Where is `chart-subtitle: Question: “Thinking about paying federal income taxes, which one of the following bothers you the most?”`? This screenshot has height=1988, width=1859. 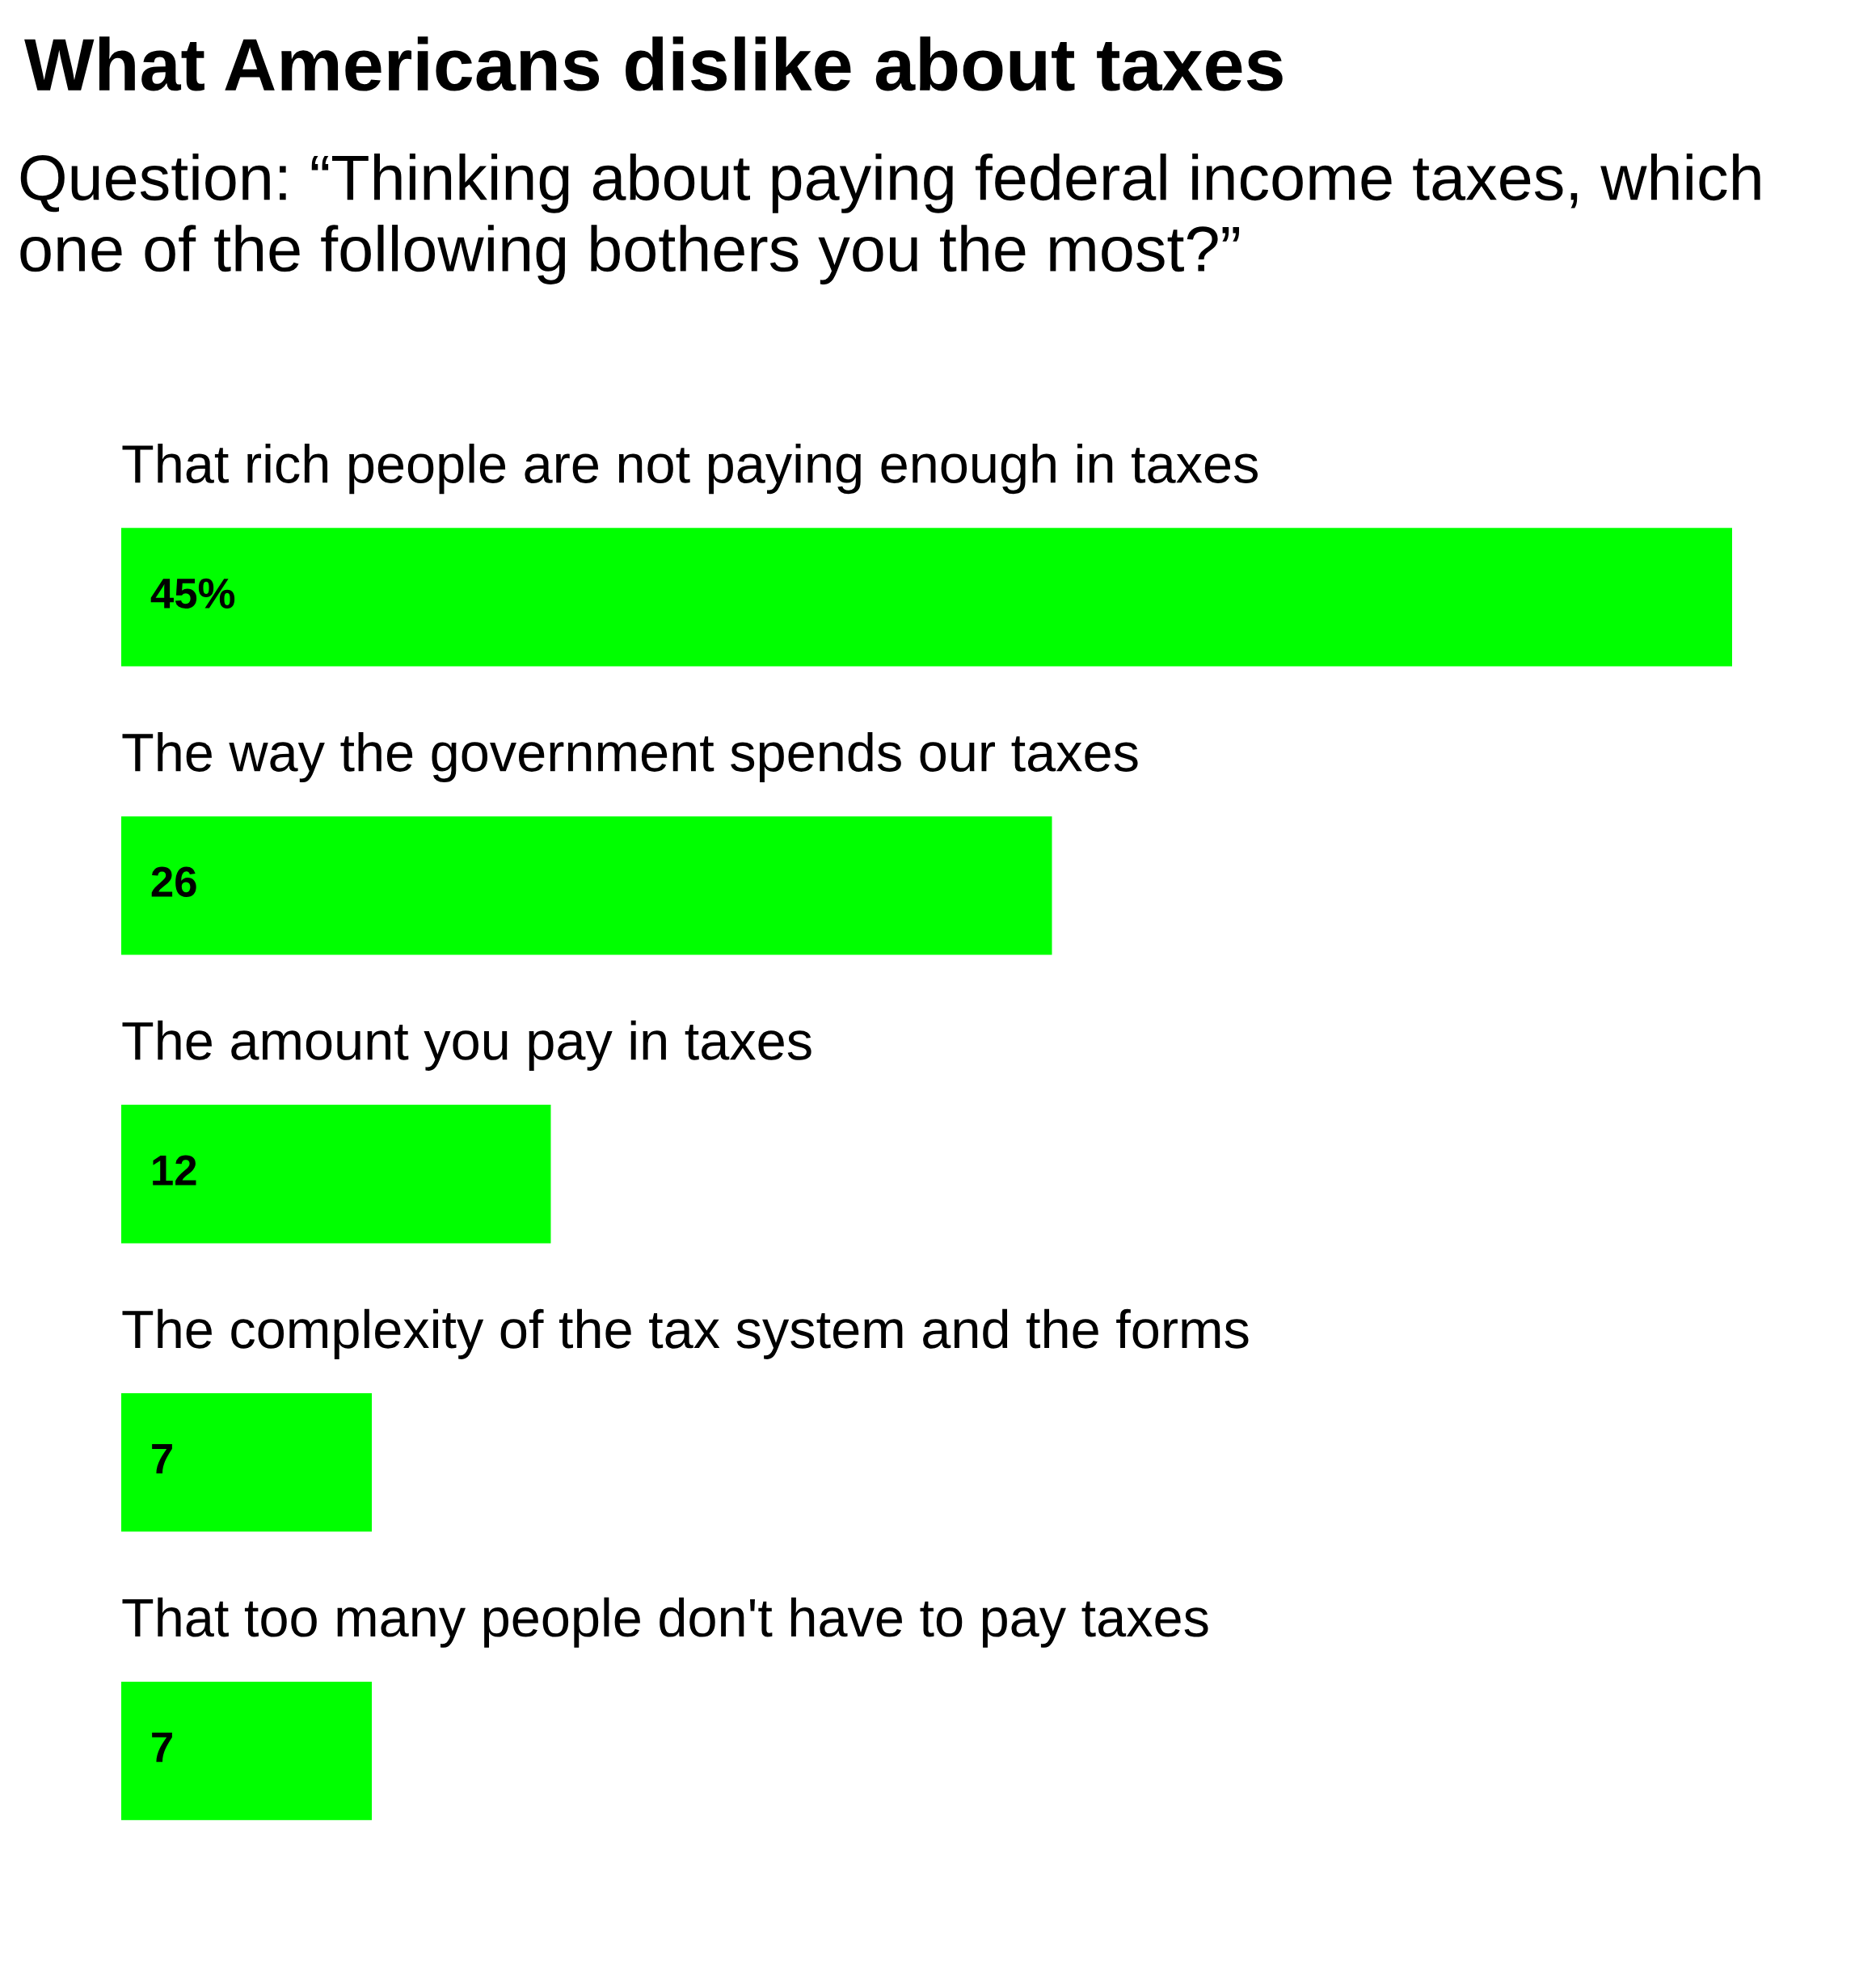 chart-subtitle: Question: “Thinking about paying federal income taxes, which one of the following bothers you the most?” is located at coordinates (890, 219).